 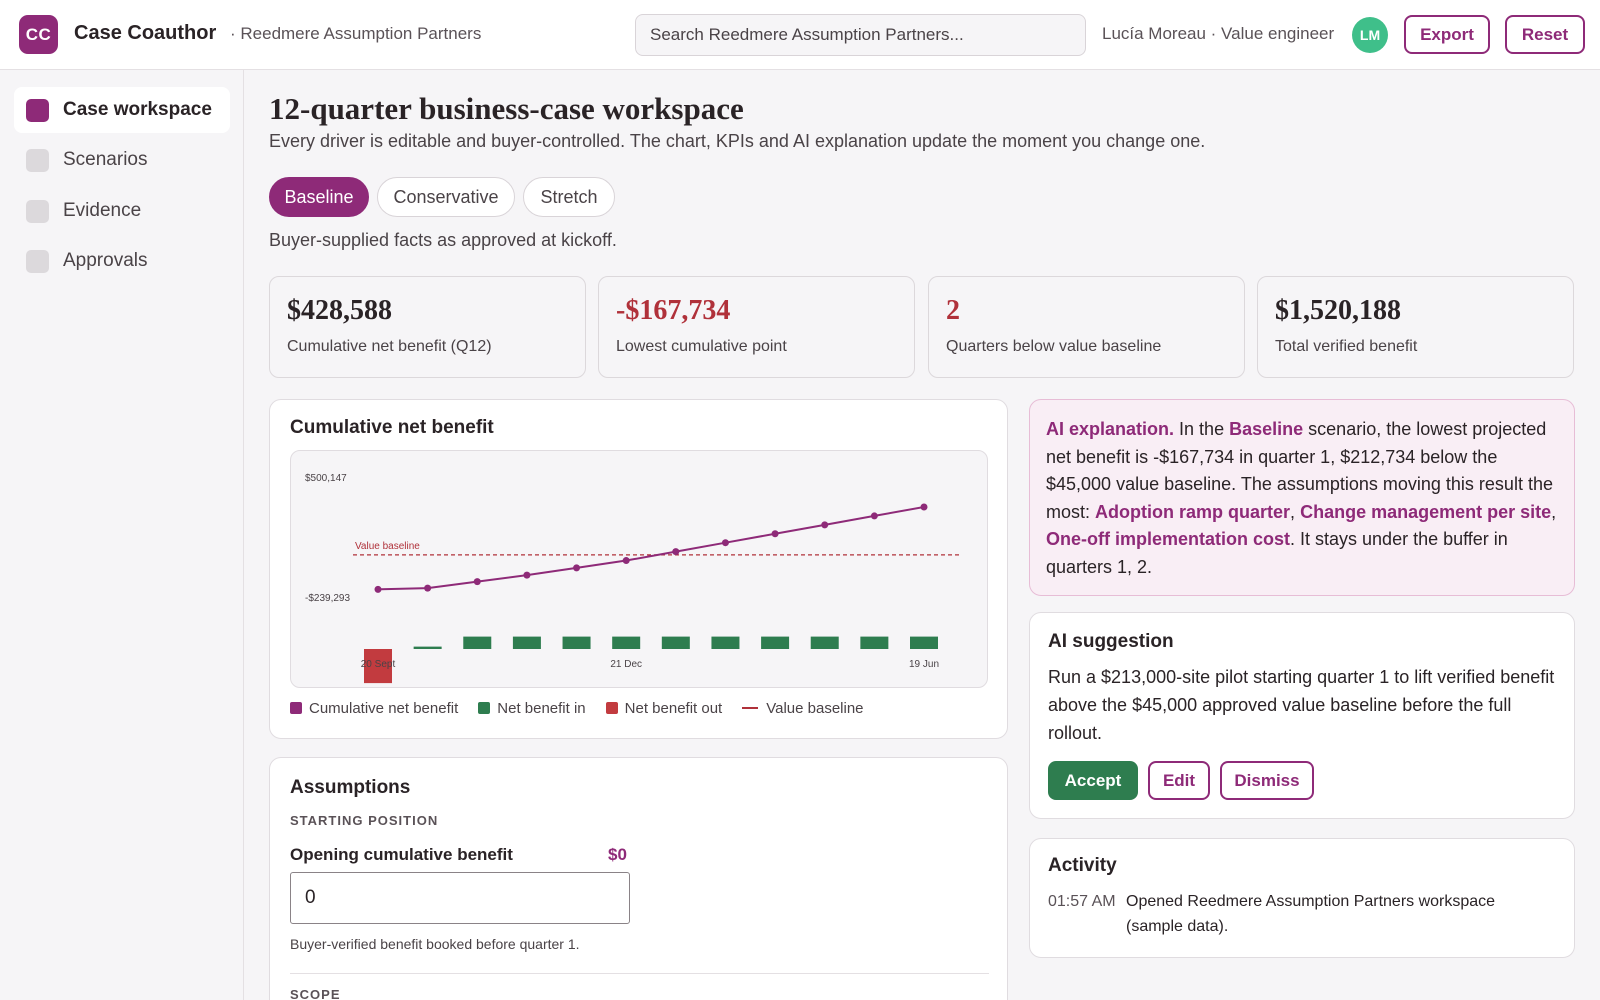 I want to click on edit-button: Edit, so click(x=1179, y=780).